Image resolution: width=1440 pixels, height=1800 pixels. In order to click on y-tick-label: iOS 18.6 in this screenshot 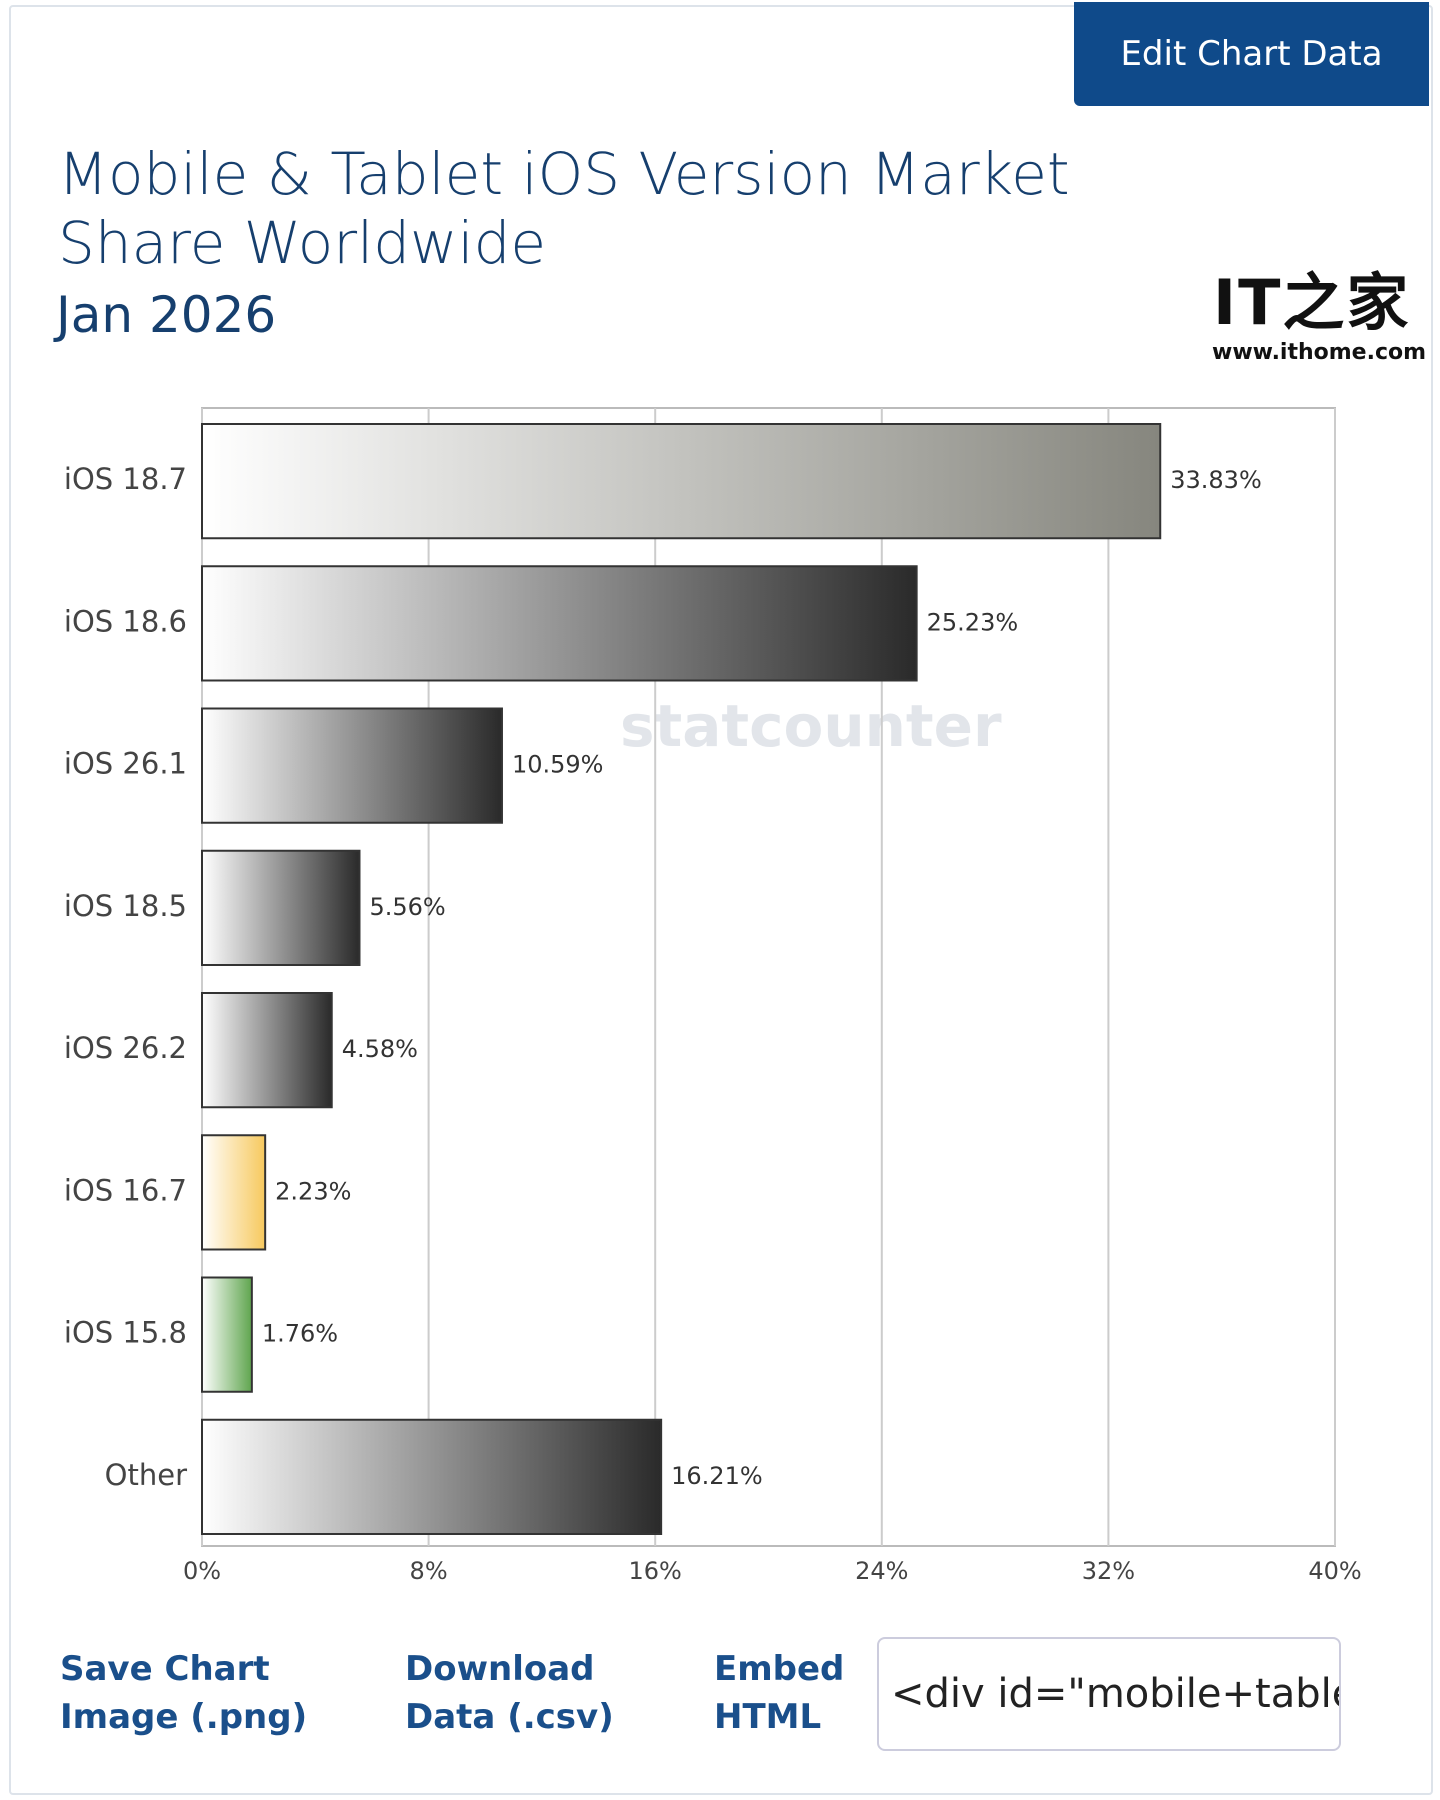, I will do `click(125, 621)`.